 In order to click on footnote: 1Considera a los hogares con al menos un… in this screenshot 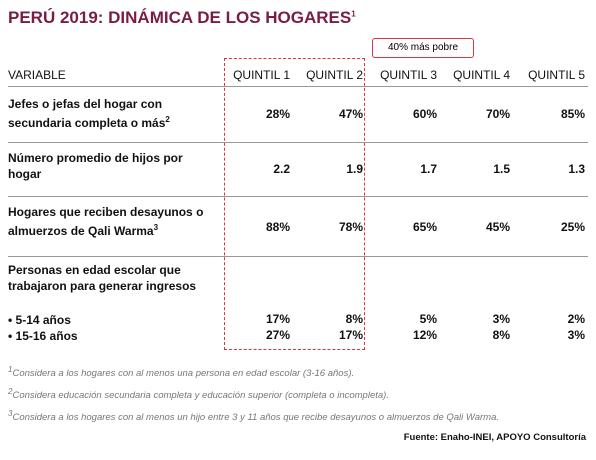, I will do `click(288, 371)`.